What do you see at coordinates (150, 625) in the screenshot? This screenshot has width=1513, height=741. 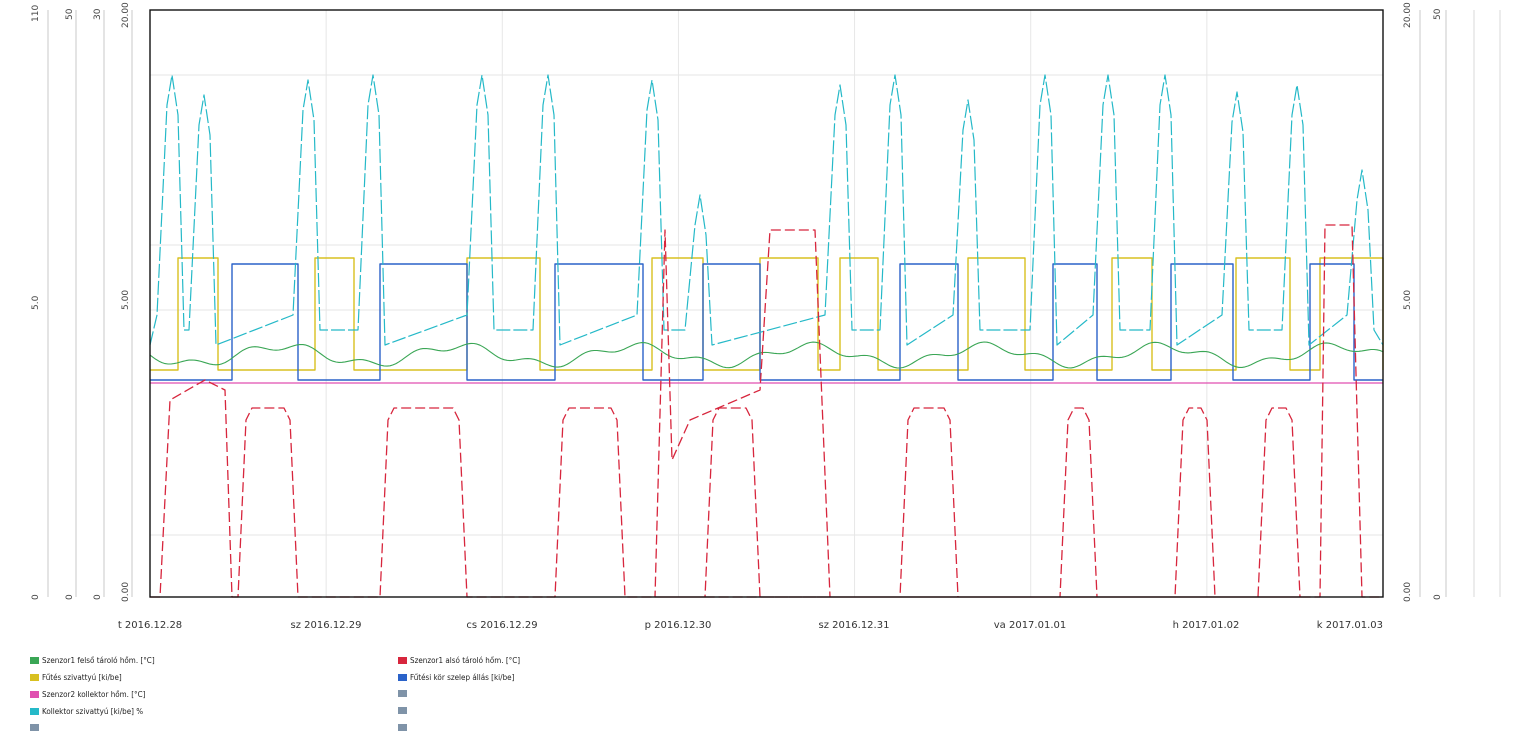 I see `x-tick-label: t 2016.12.28` at bounding box center [150, 625].